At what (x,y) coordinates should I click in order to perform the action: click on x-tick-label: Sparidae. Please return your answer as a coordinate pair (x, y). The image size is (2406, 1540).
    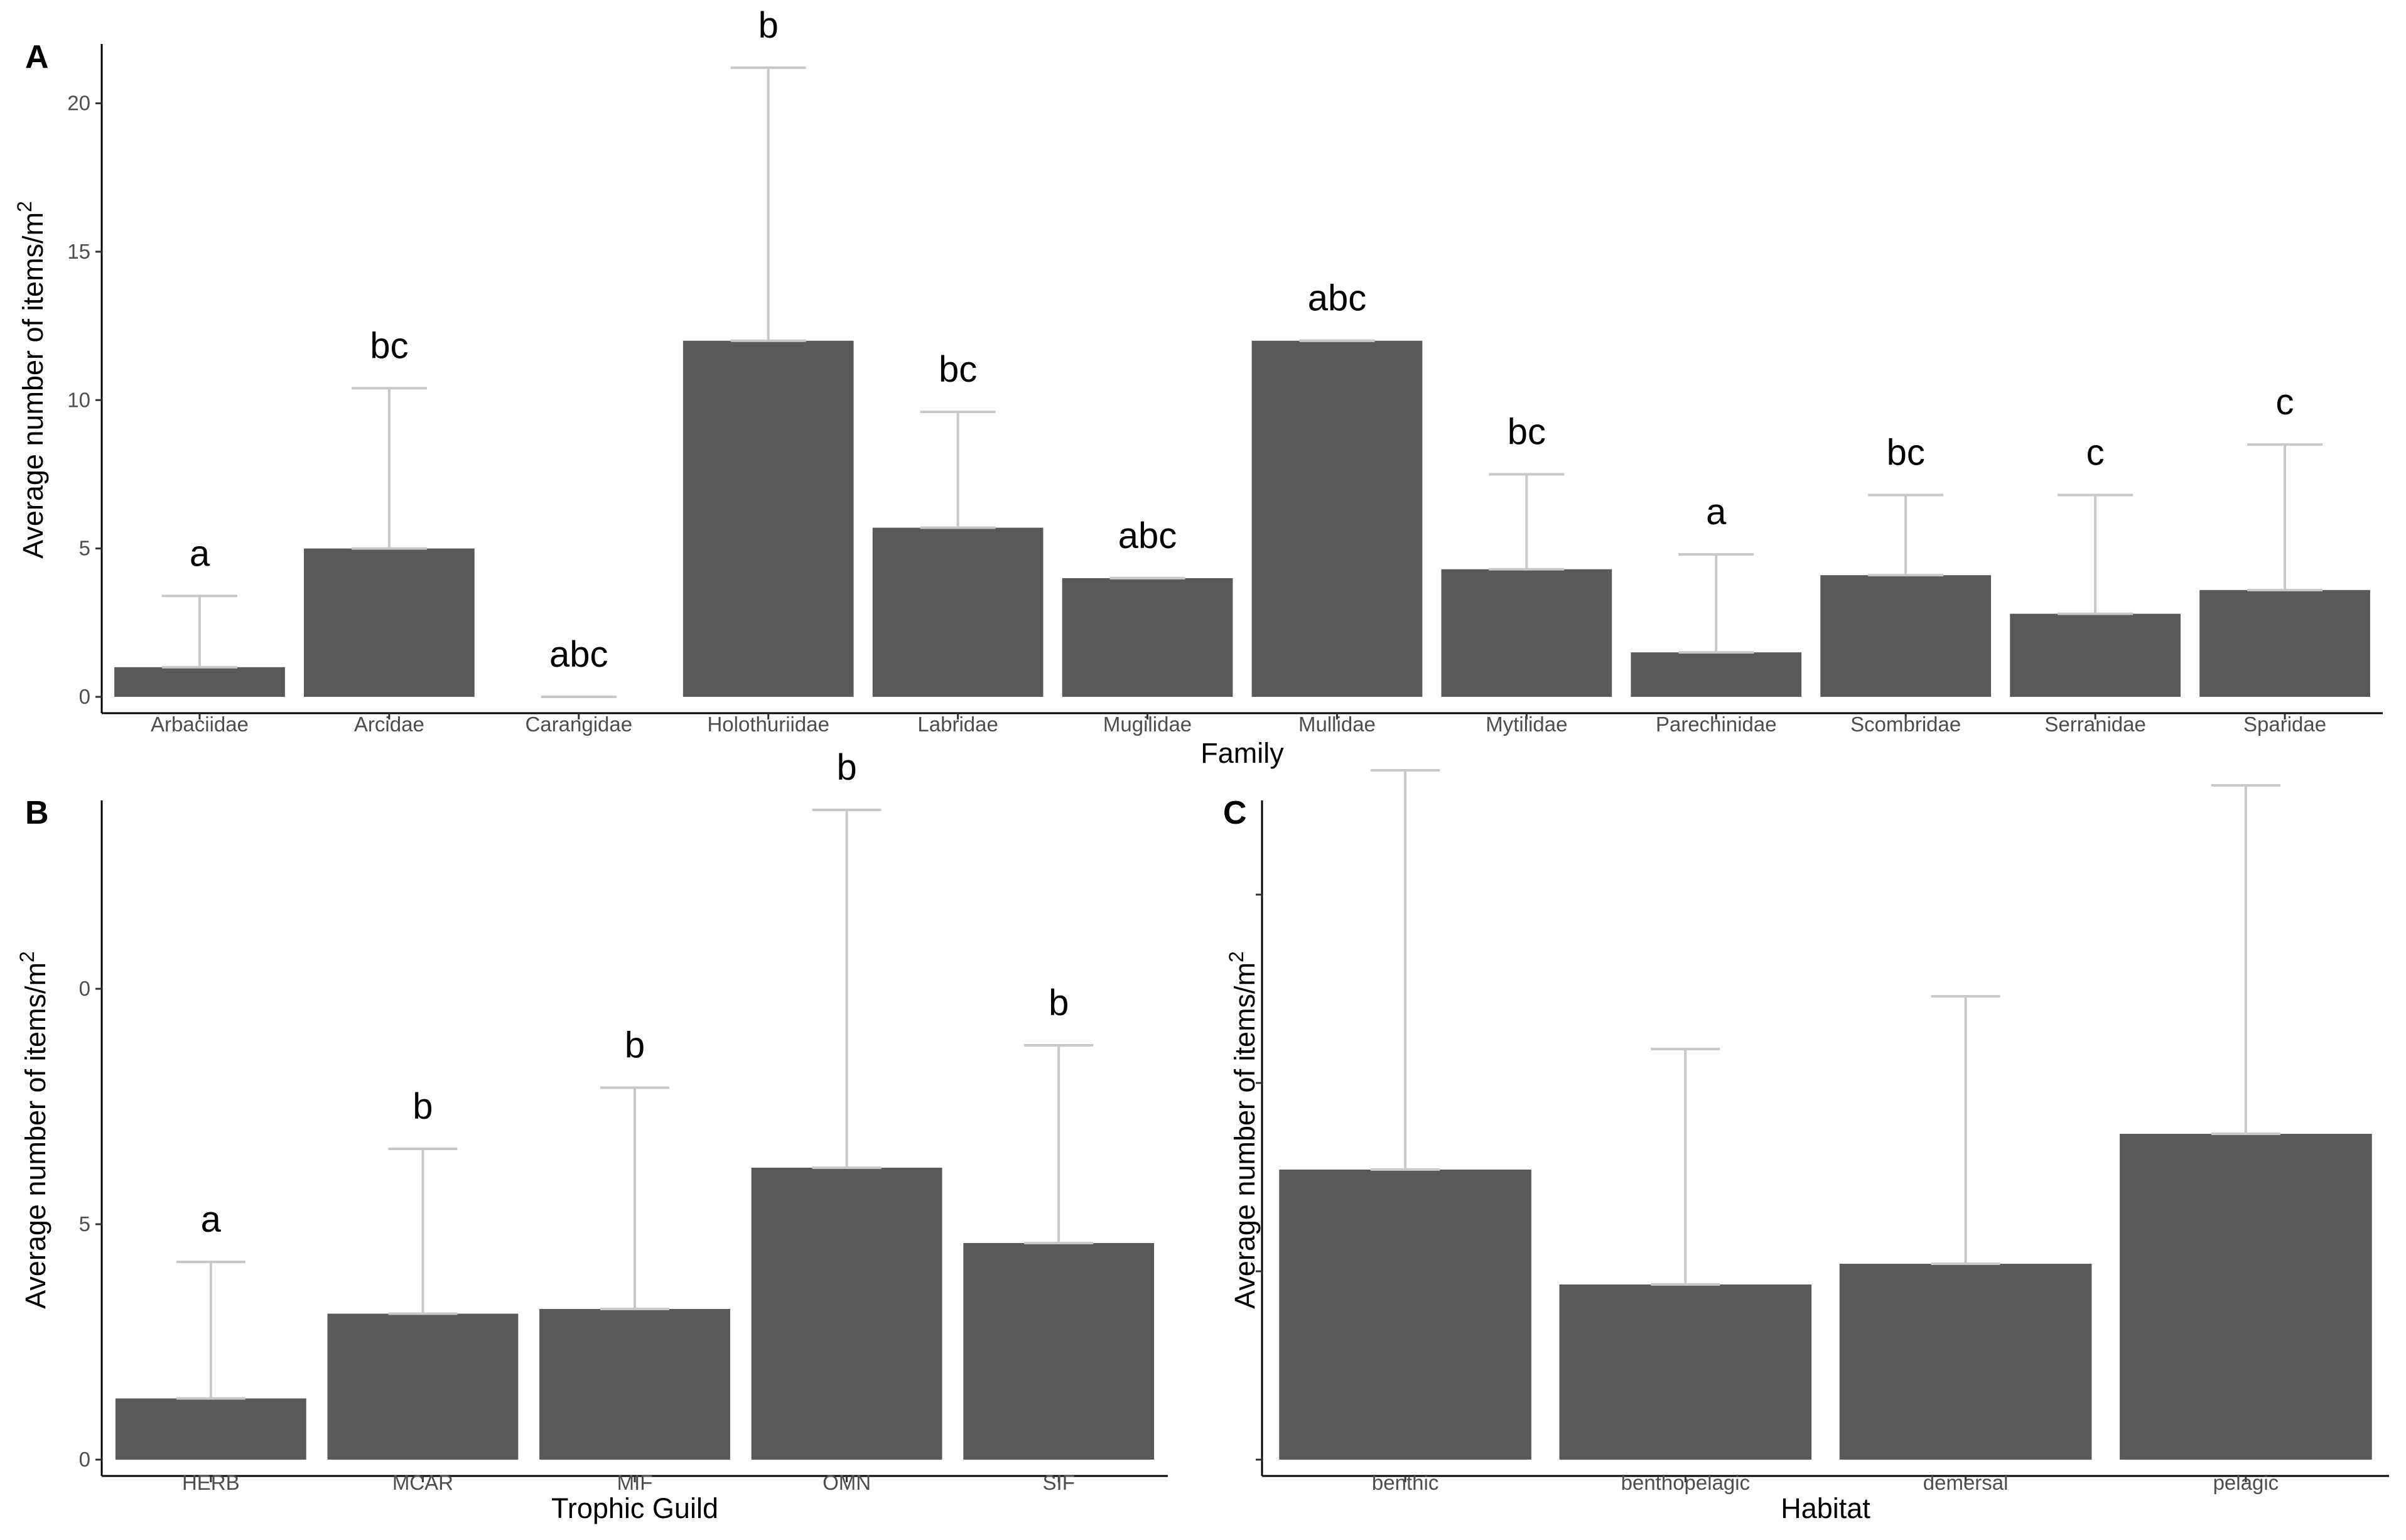
    Looking at the image, I should click on (2284, 724).